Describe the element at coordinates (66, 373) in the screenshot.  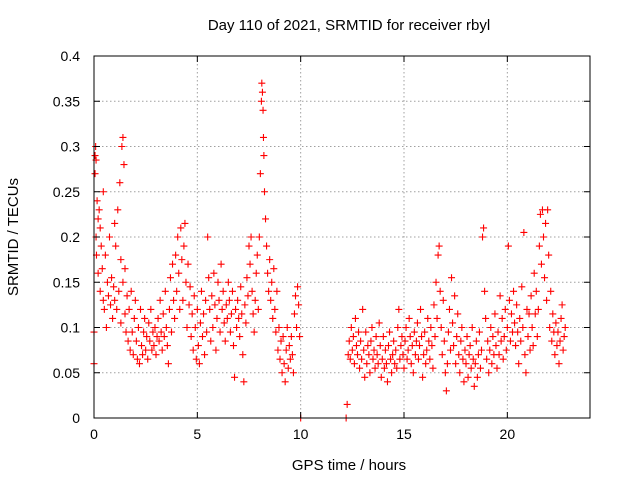
I see `y-tick-label: 0.05` at that location.